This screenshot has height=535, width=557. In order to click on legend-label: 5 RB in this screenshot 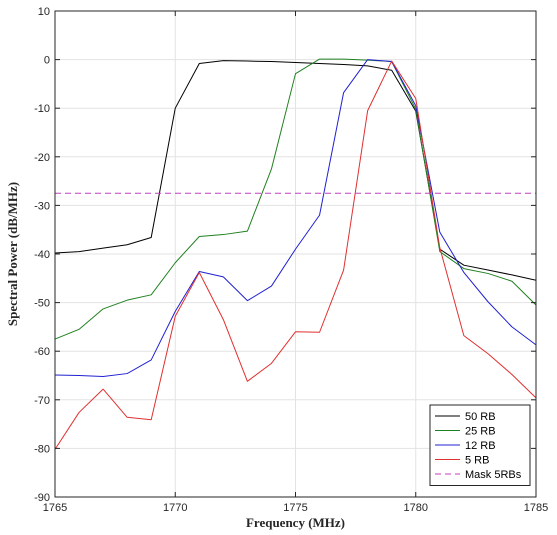, I will do `click(477, 461)`.